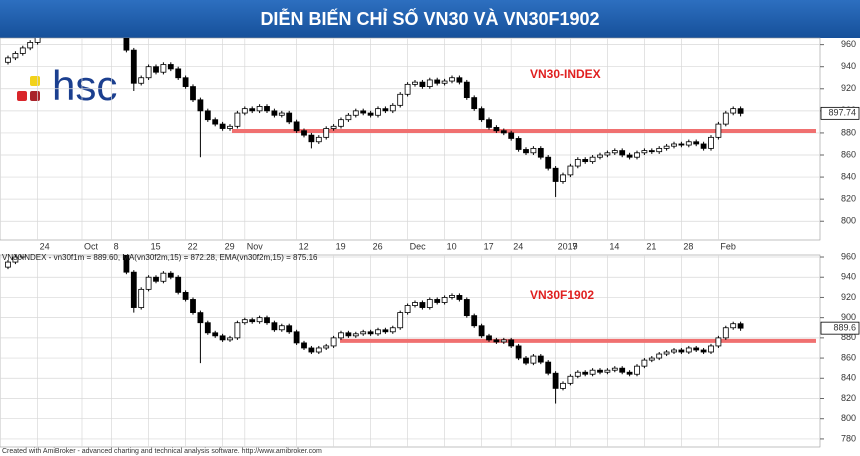  I want to click on y-tick-label: 880, so click(848, 132).